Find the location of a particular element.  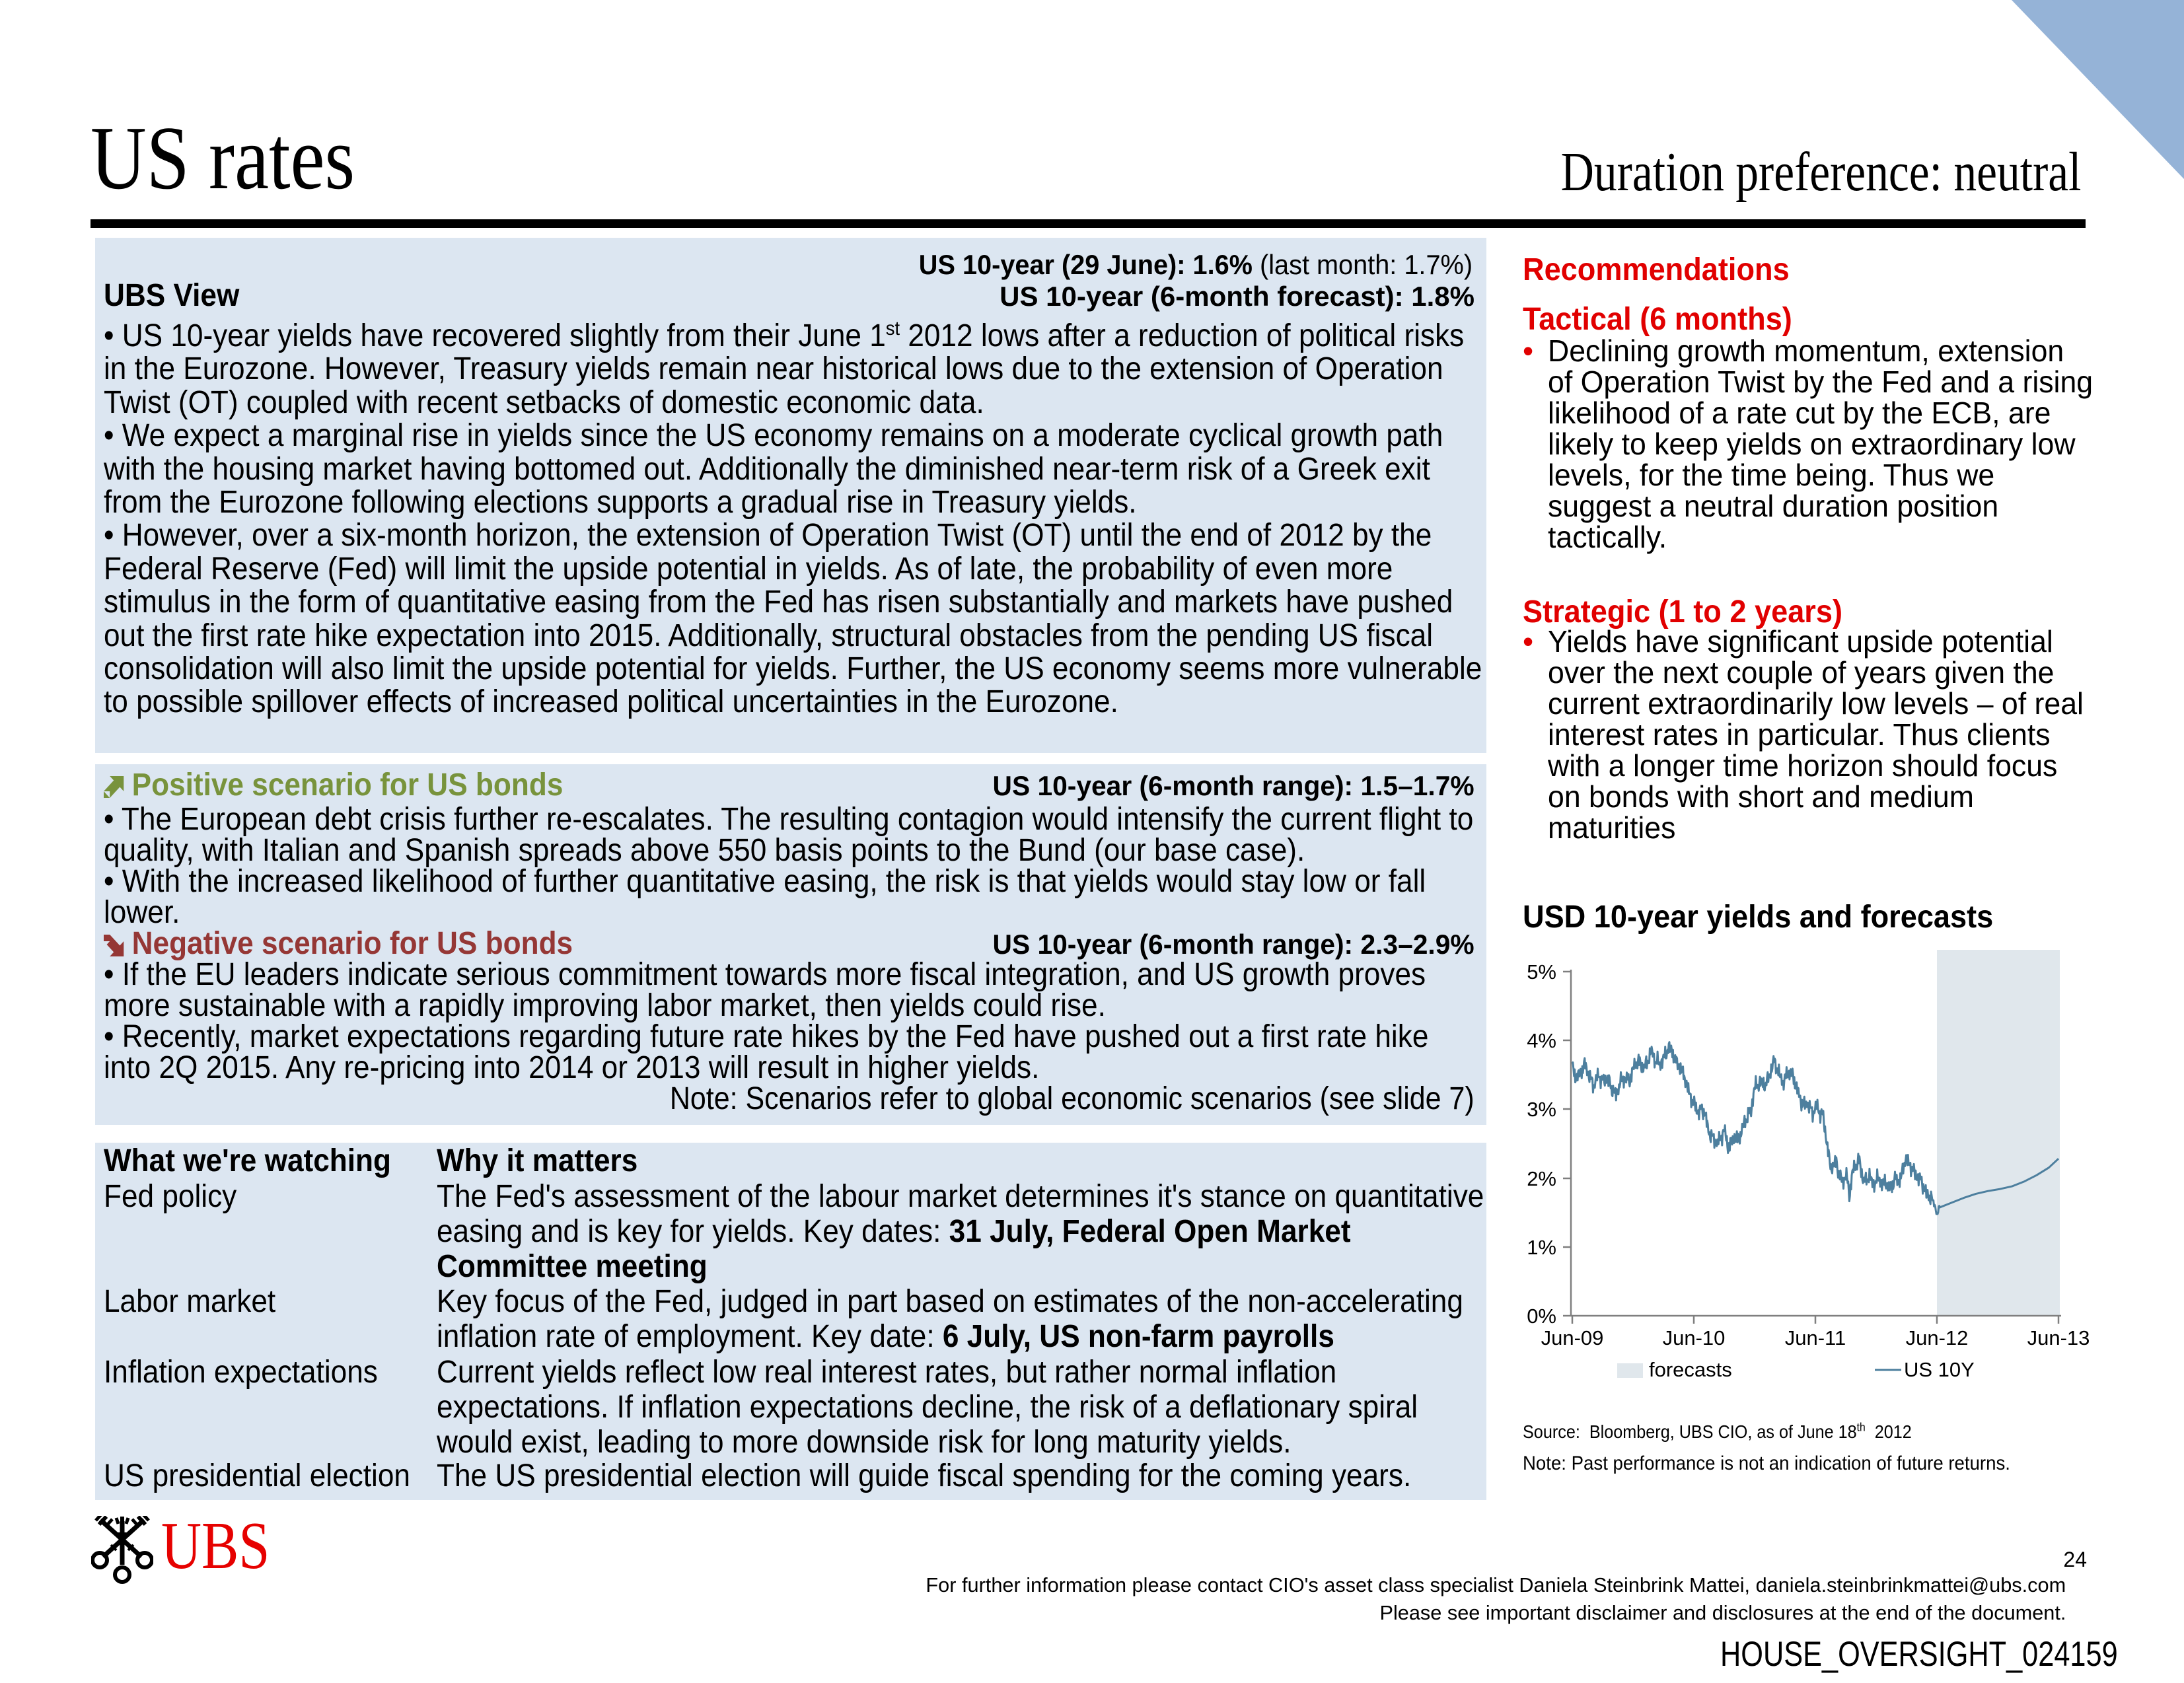

svg-text: 1% is located at coordinates (1541, 1247).